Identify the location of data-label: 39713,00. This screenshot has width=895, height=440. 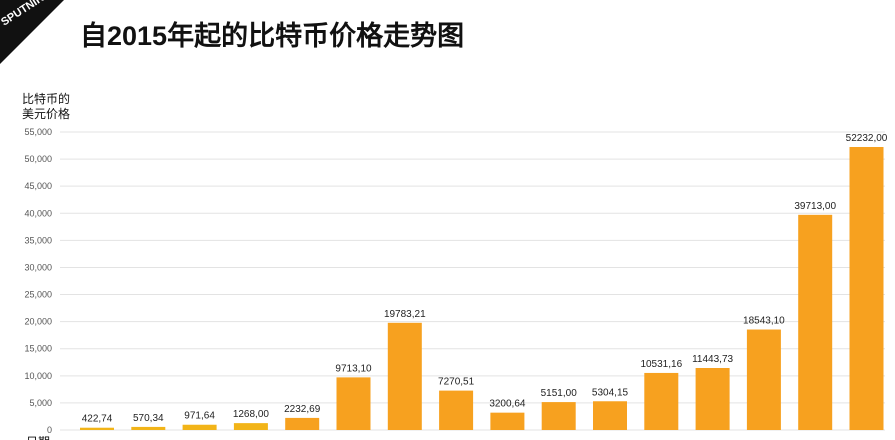
(815, 206).